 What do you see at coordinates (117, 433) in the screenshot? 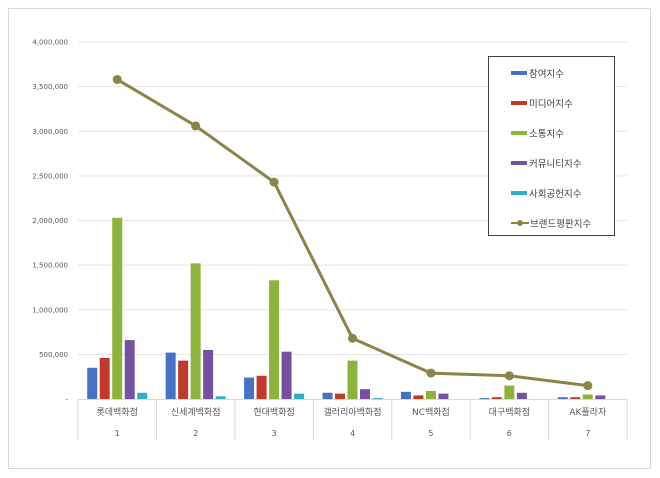
I see `category-number: 1` at bounding box center [117, 433].